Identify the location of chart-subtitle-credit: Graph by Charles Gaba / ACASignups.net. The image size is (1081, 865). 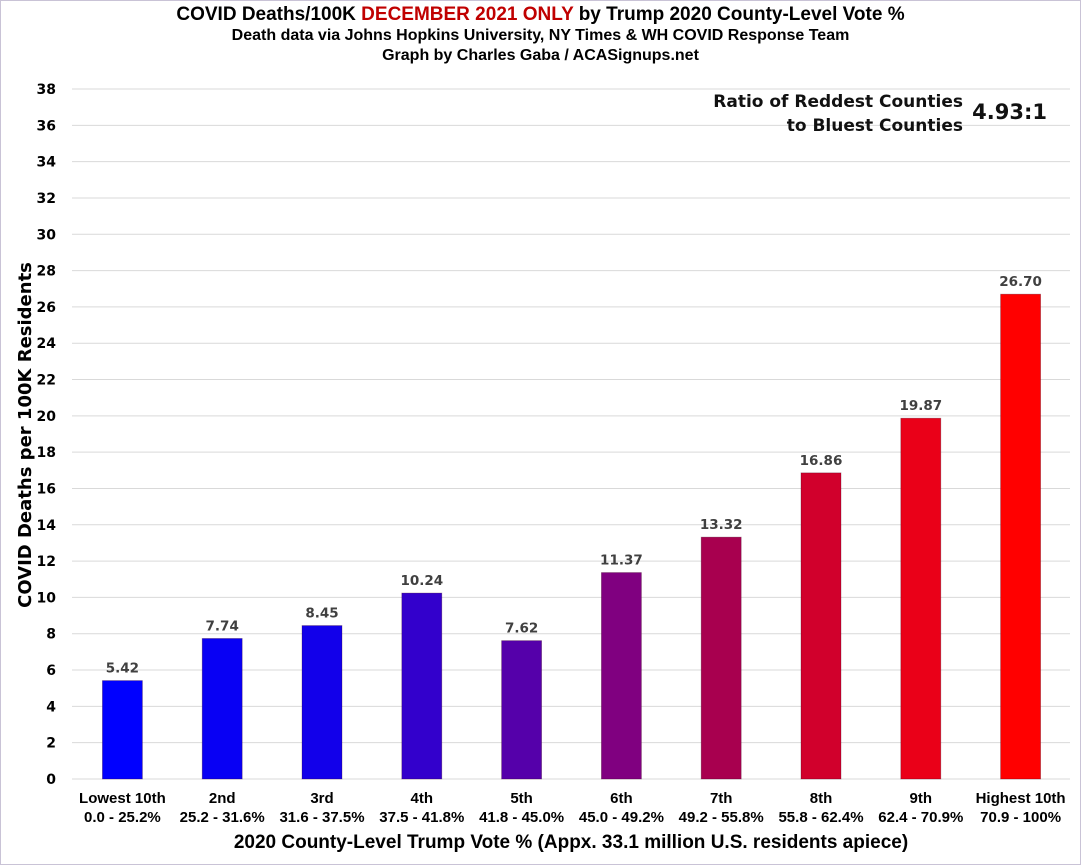
(540, 55).